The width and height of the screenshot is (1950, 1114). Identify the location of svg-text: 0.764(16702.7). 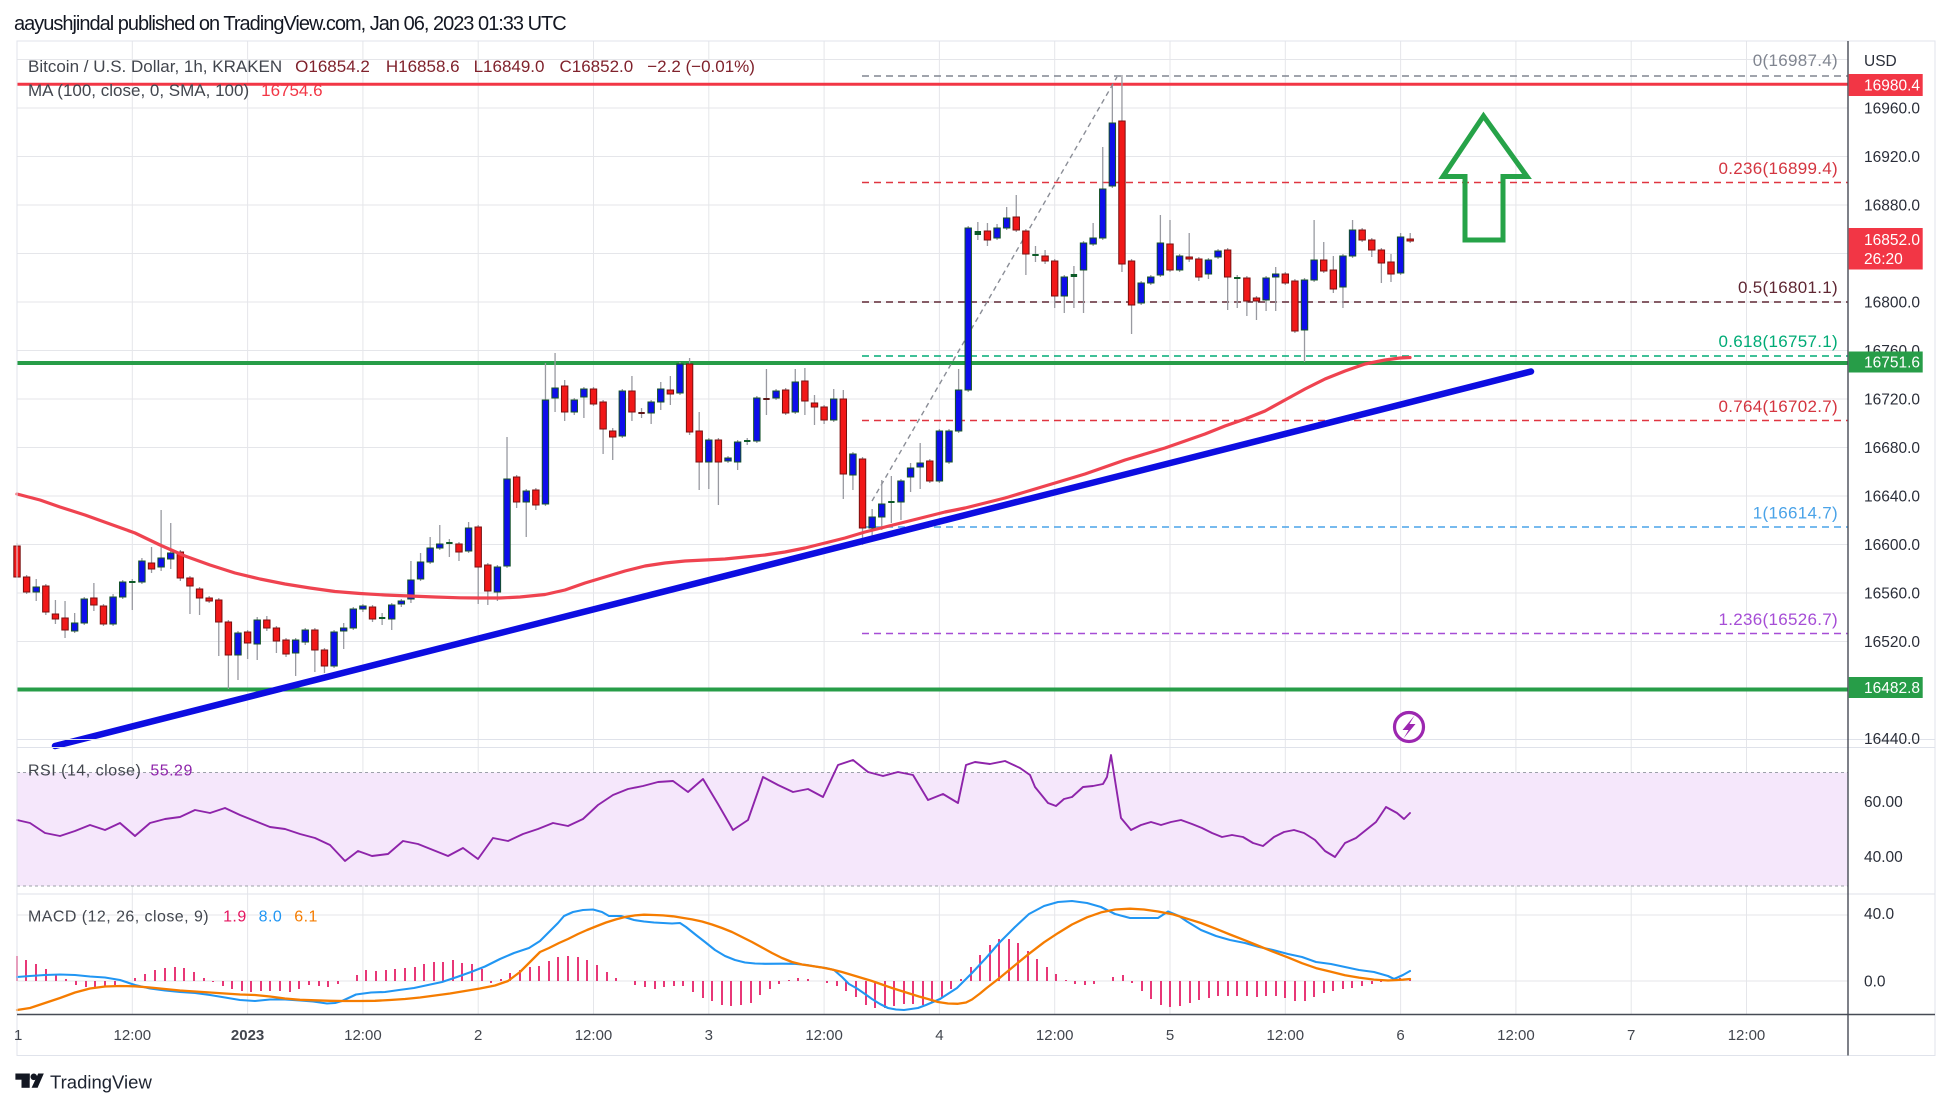
(1778, 406).